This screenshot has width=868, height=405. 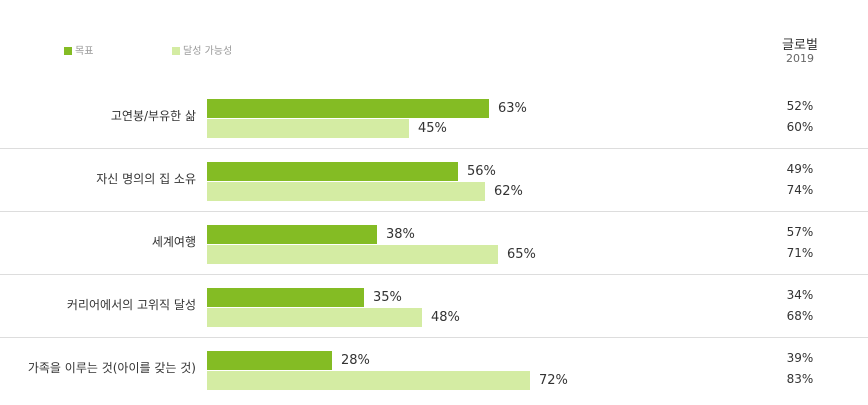 What do you see at coordinates (521, 254) in the screenshot?
I see `bar-achievable-value: 65%` at bounding box center [521, 254].